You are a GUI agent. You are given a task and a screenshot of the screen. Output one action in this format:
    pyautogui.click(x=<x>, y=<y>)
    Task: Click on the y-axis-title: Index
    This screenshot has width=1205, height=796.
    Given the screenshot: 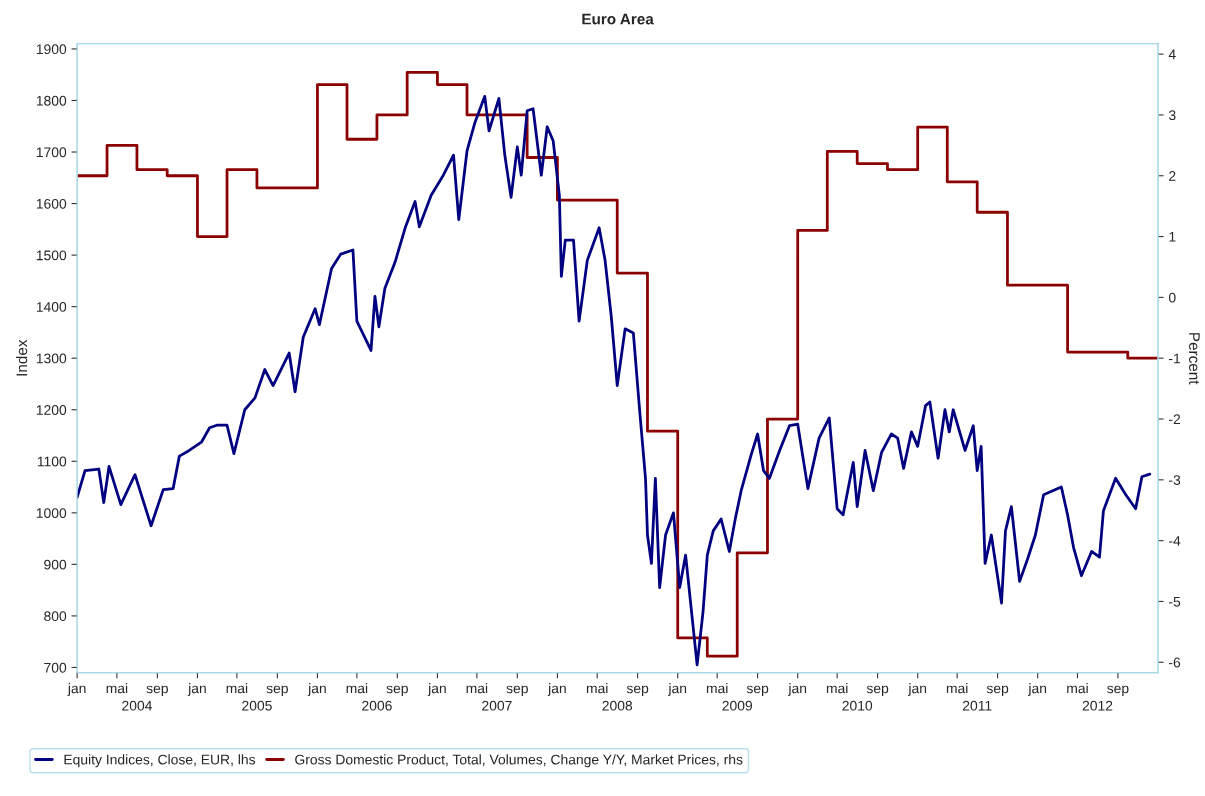 What is the action you would take?
    pyautogui.click(x=22, y=357)
    